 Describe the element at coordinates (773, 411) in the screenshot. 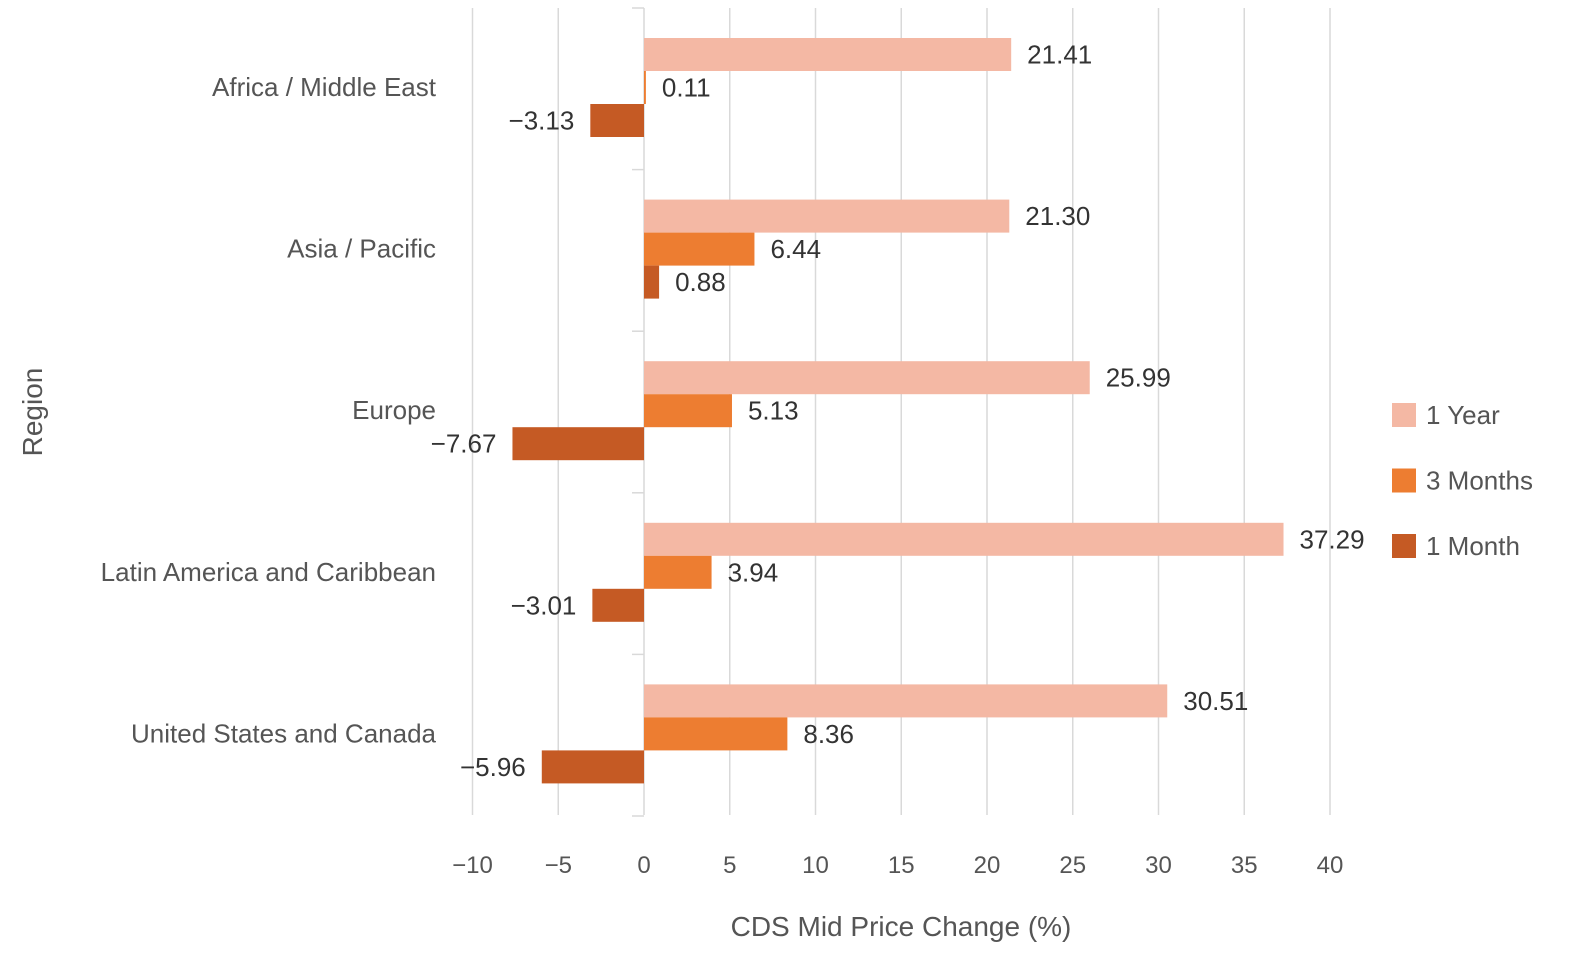

I see `data-label: 5.13` at that location.